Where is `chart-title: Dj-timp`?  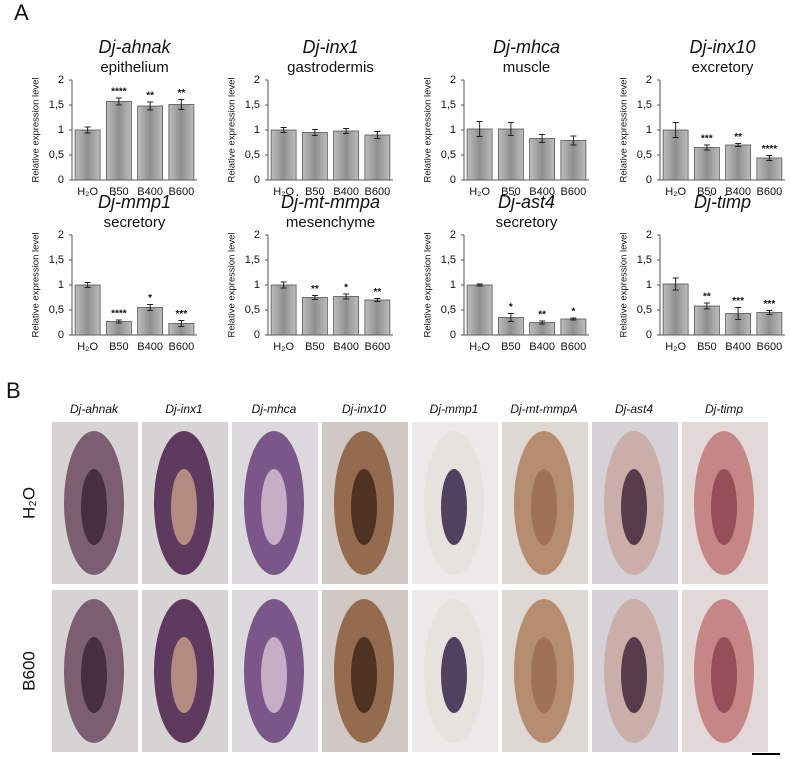
chart-title: Dj-timp is located at coordinates (722, 202).